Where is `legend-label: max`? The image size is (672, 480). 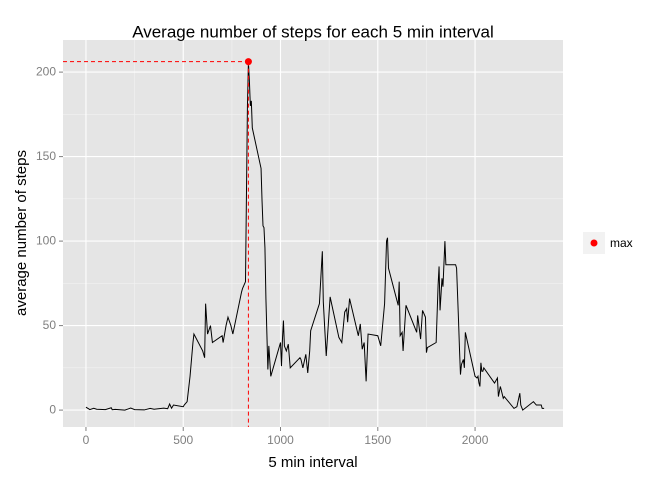
legend-label: max is located at coordinates (621, 243).